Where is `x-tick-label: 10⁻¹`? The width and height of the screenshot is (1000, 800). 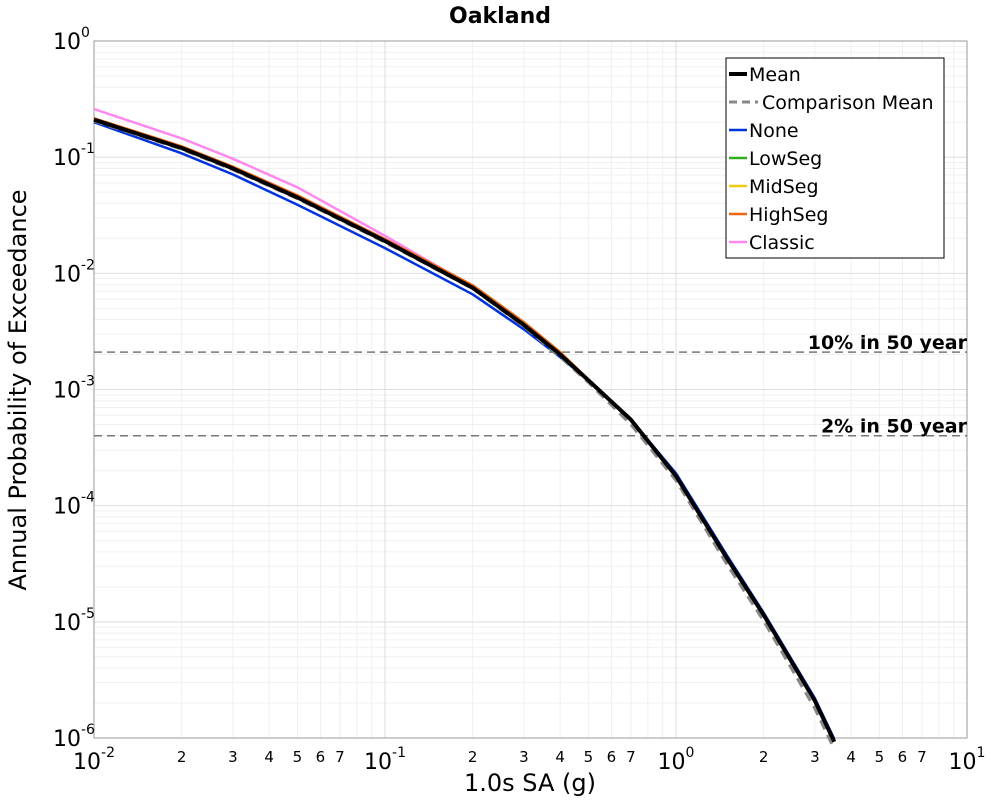 x-tick-label: 10⁻¹ is located at coordinates (385, 760).